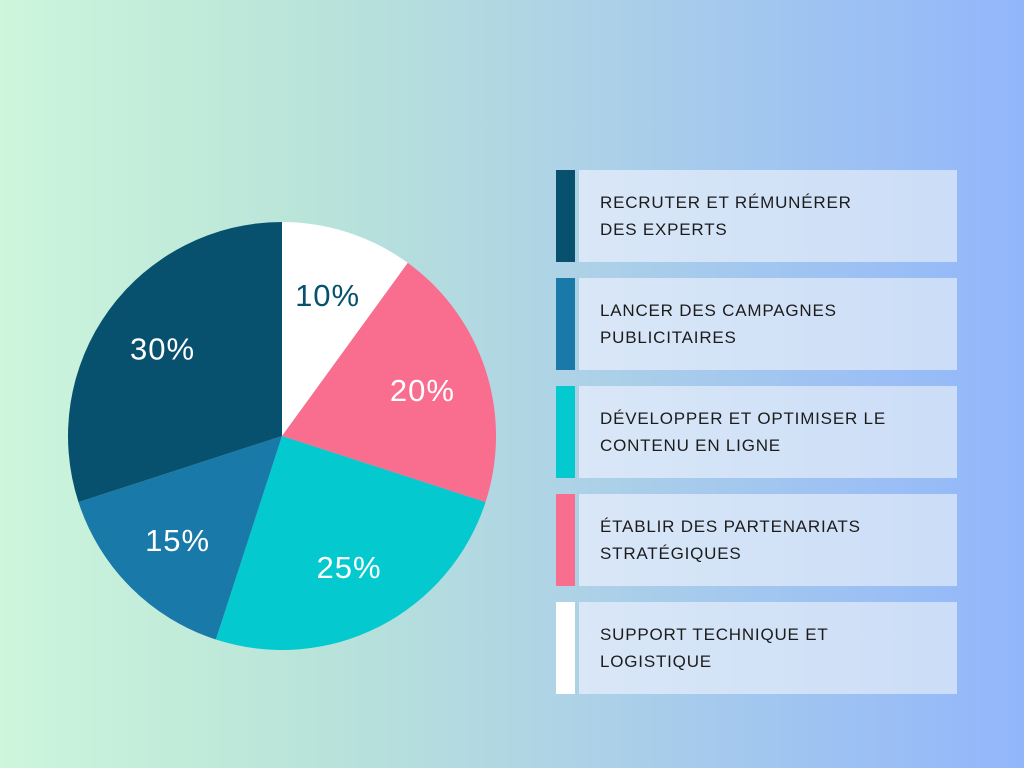  Describe the element at coordinates (671, 553) in the screenshot. I see `legend-label-line: STRATÉGIQUES` at that location.